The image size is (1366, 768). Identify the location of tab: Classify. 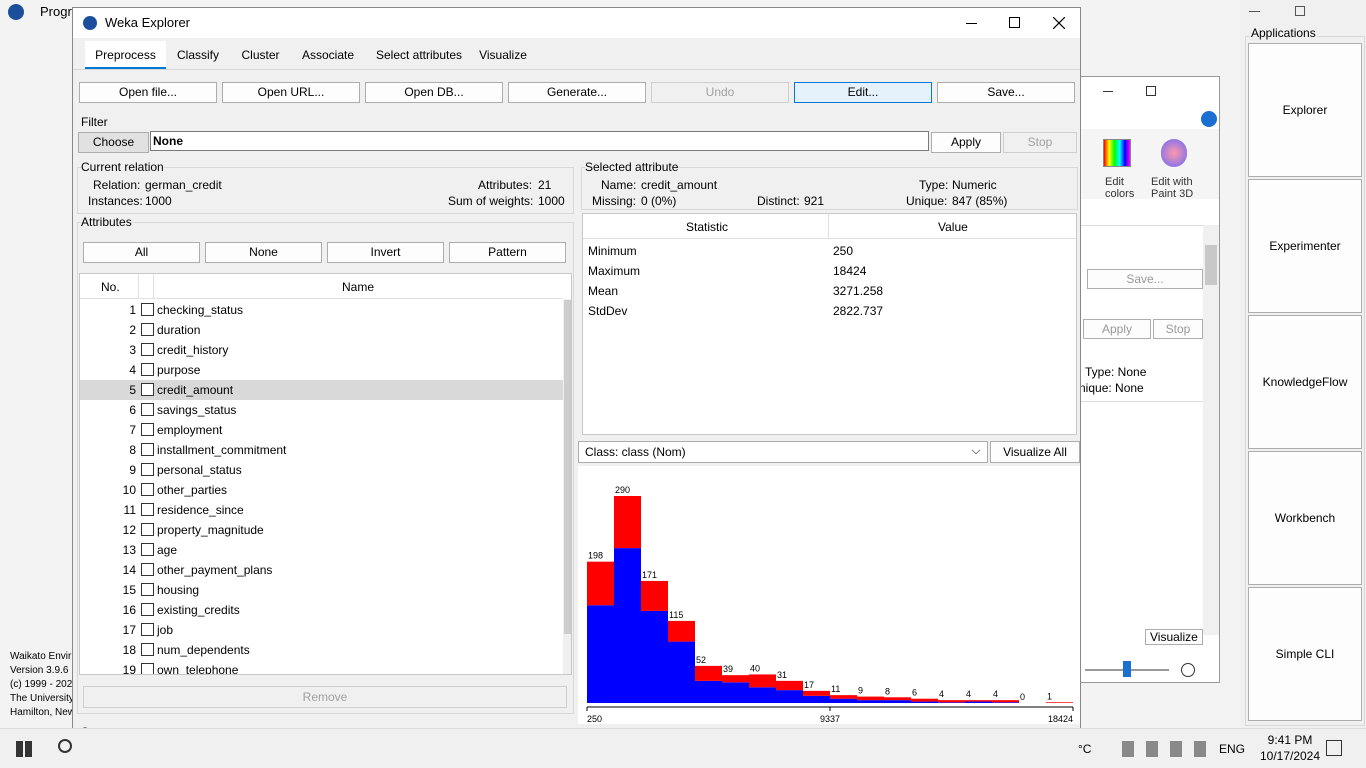
(197, 55).